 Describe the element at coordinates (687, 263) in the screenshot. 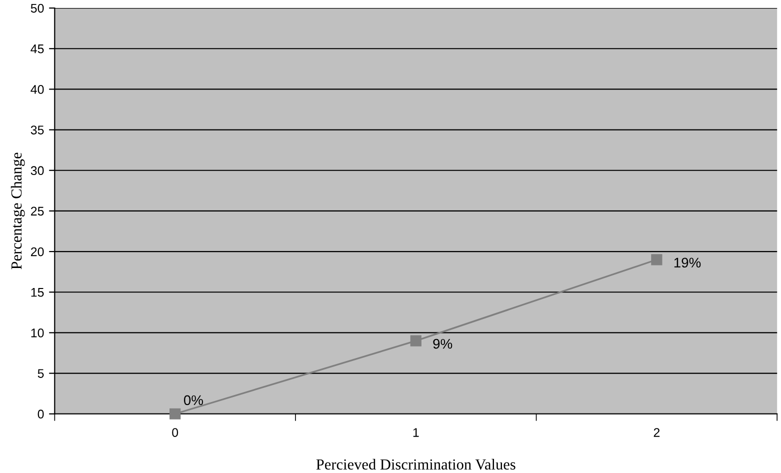

I see `data-label: 19%` at that location.